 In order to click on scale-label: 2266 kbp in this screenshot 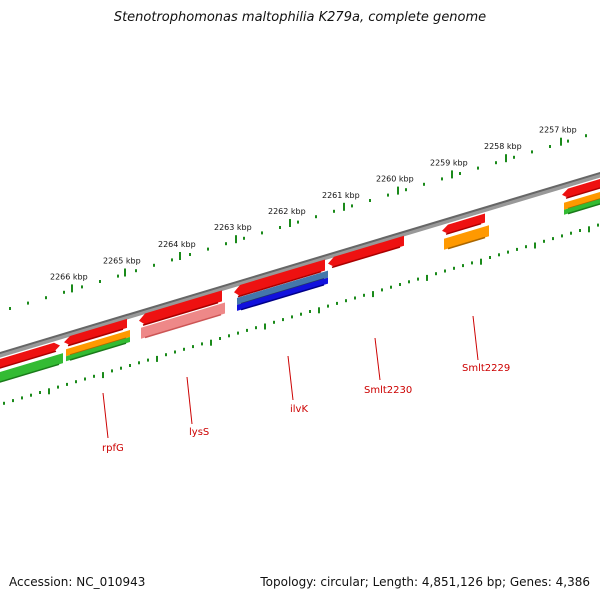, I will do `click(69, 276)`.